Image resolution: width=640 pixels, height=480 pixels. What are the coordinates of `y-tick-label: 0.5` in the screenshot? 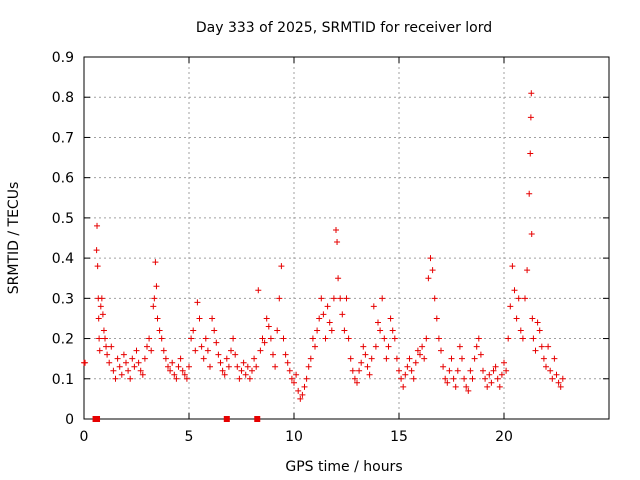 It's located at (63, 219).